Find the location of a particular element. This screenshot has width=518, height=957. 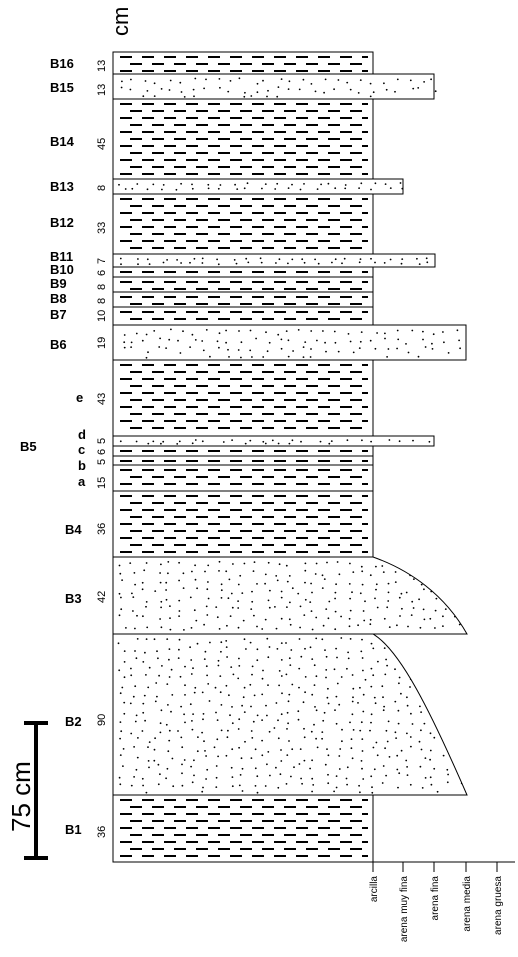

thickness-B3: 42 is located at coordinates (102, 597).